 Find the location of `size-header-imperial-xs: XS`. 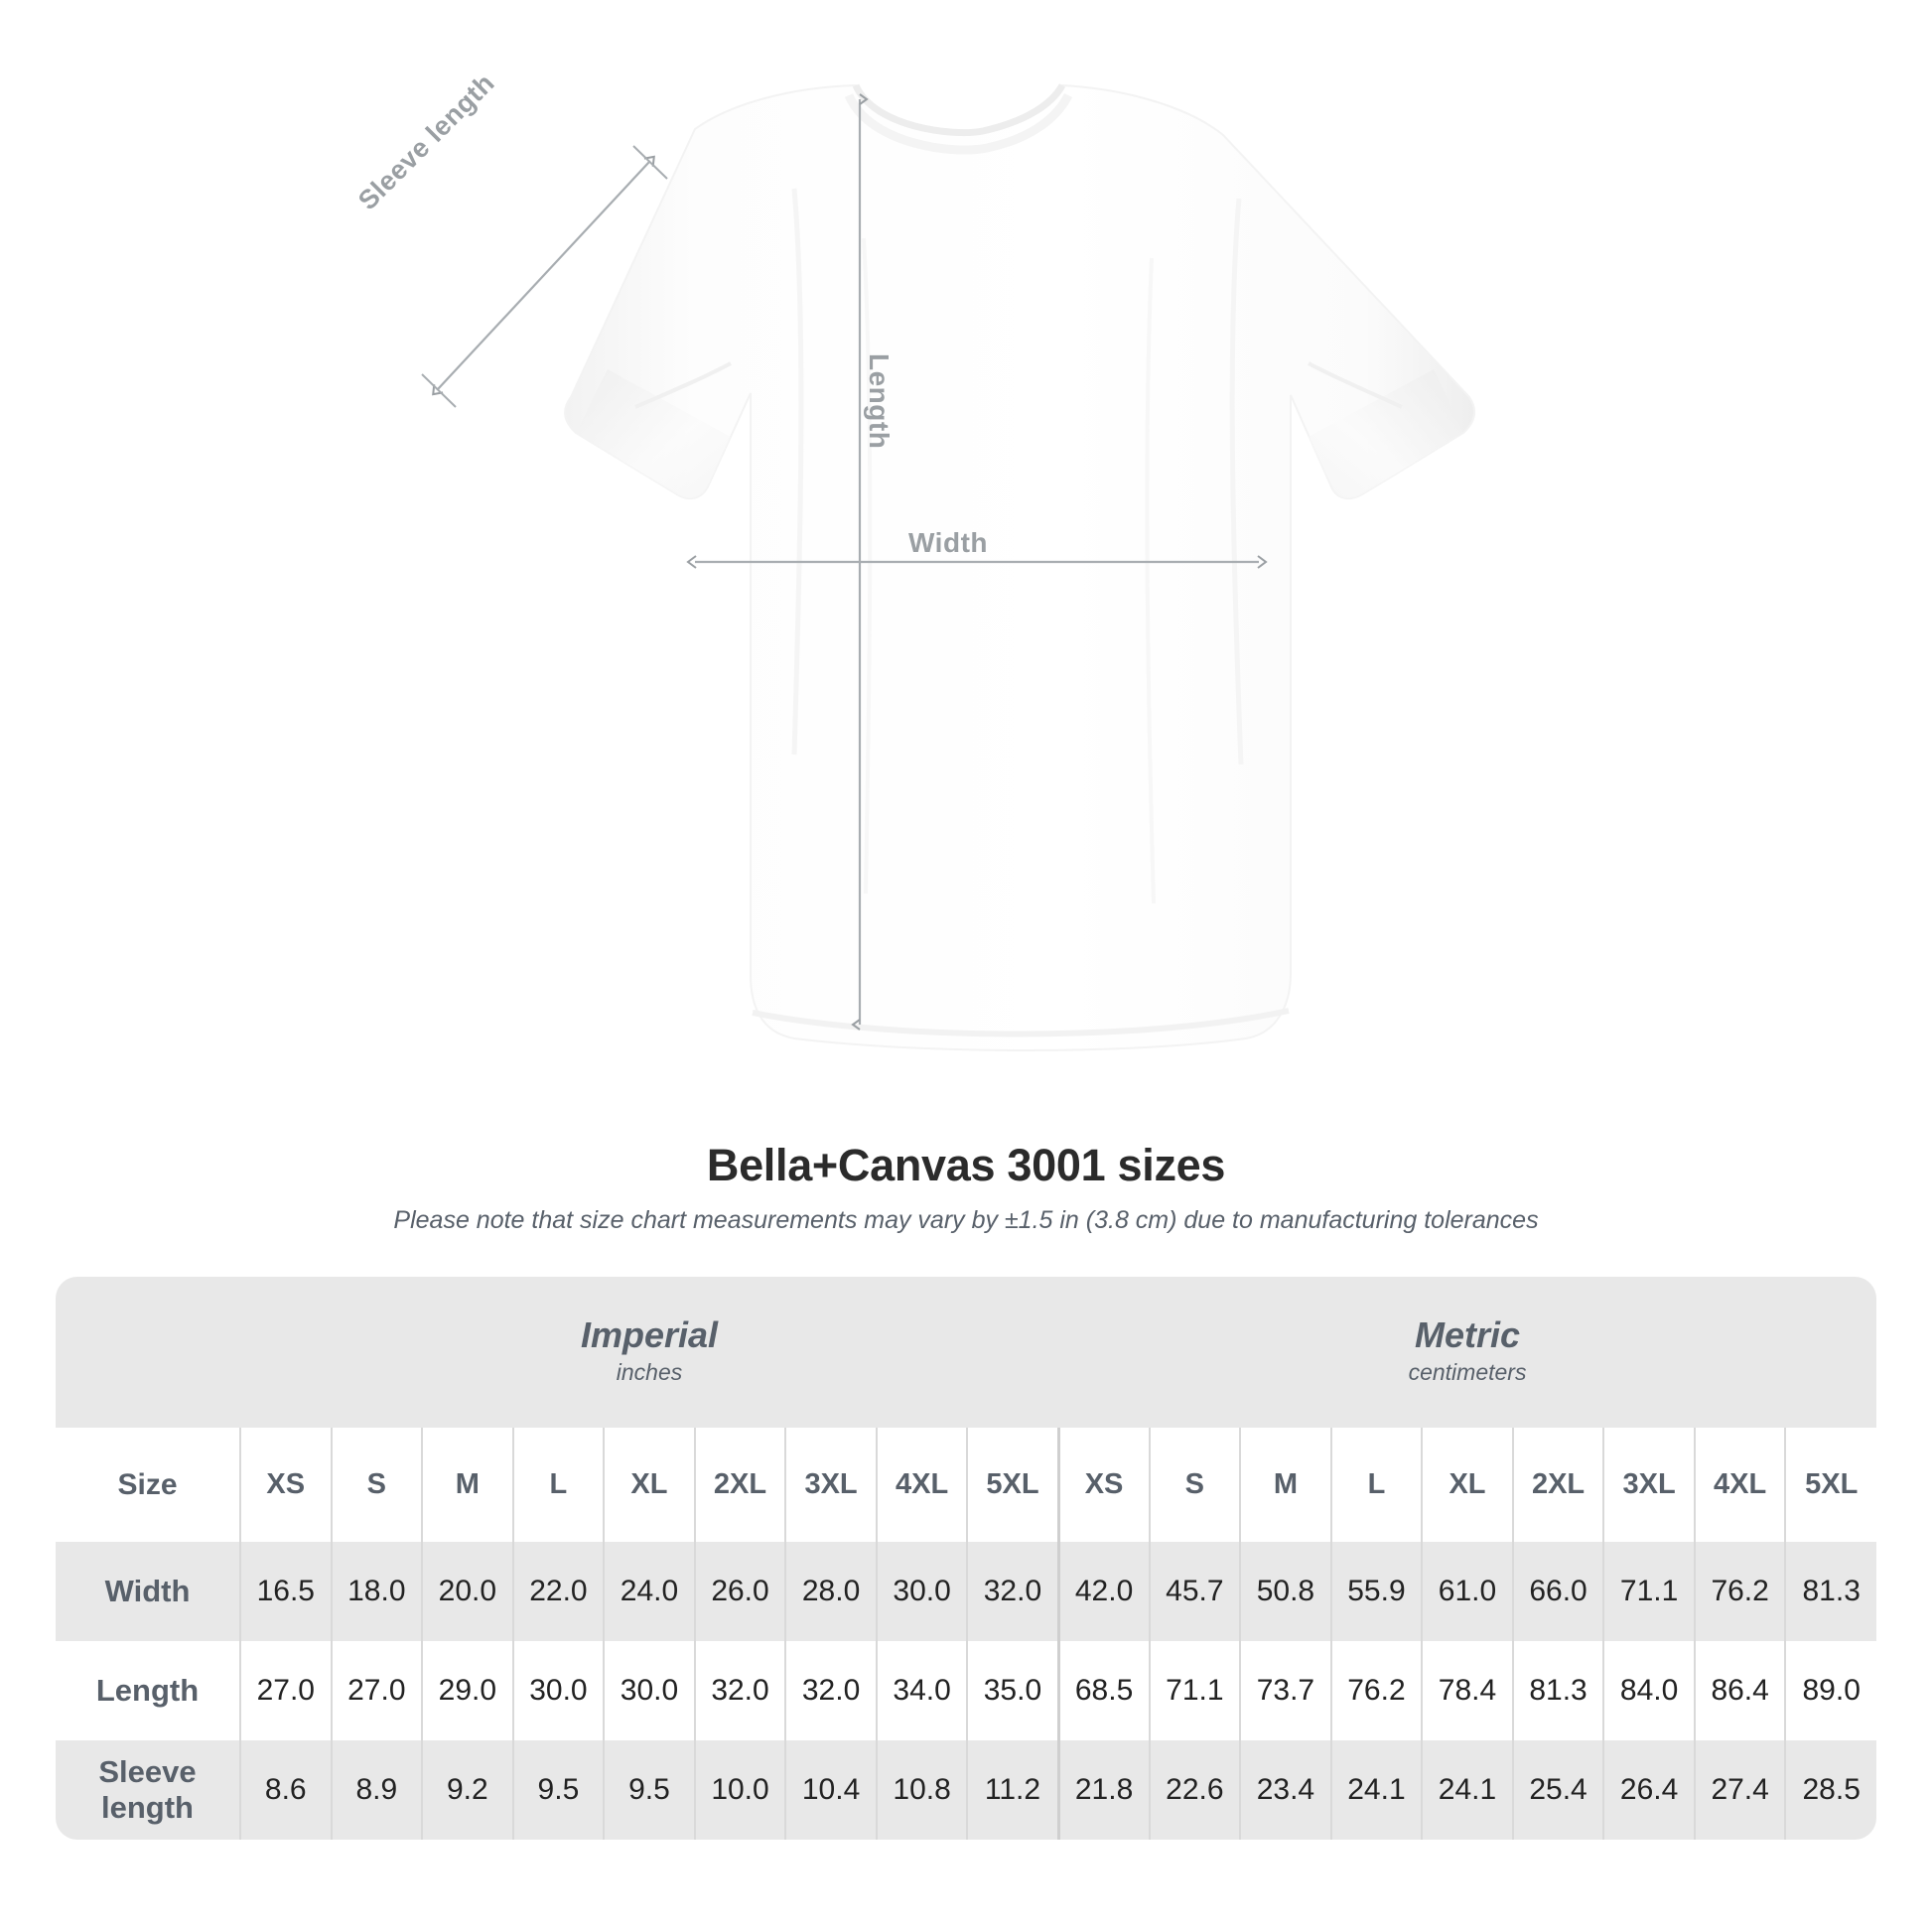

size-header-imperial-xs: XS is located at coordinates (285, 1485).